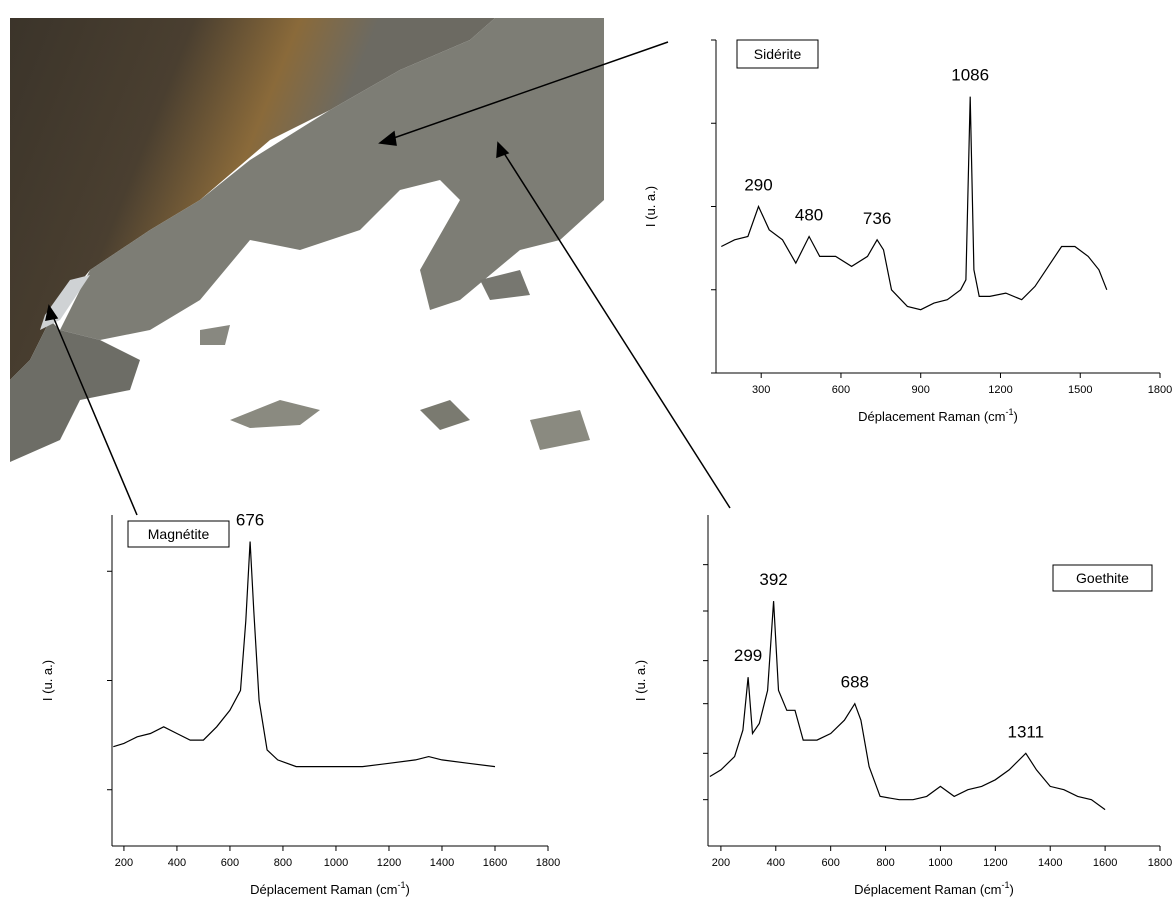 The height and width of the screenshot is (901, 1176). I want to click on chart-title: Goethite, so click(1102, 578).